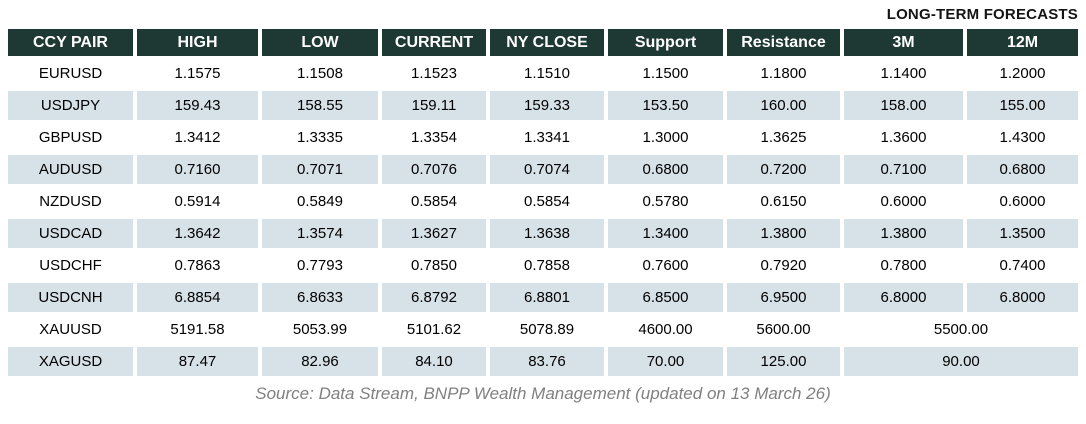  What do you see at coordinates (547, 233) in the screenshot?
I see `ny-close-cell: 1.3638` at bounding box center [547, 233].